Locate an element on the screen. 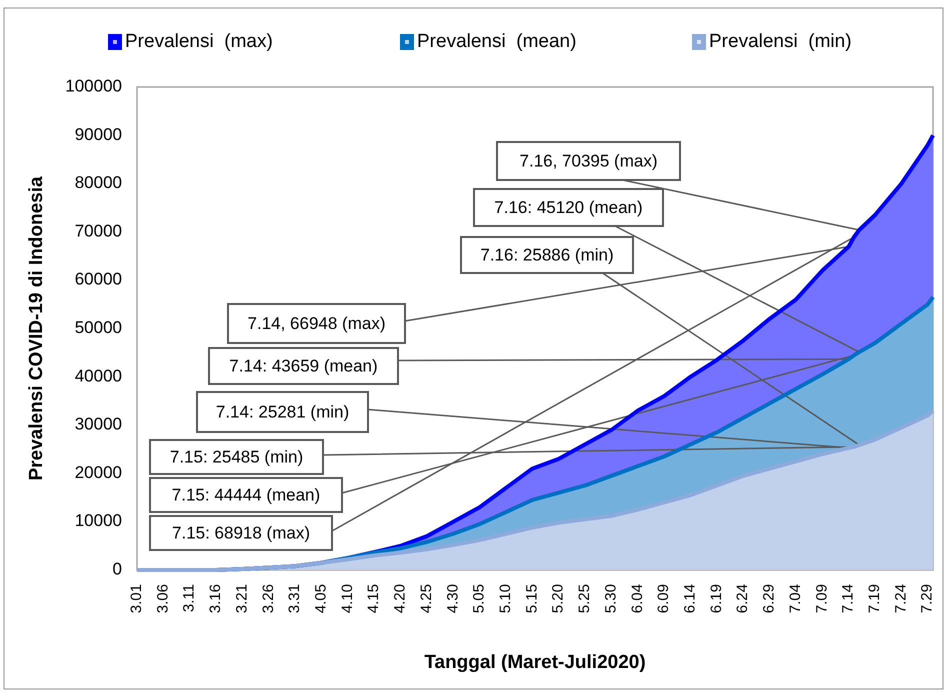 The width and height of the screenshot is (949, 695). x-tick-label: 5.05 is located at coordinates (479, 599).